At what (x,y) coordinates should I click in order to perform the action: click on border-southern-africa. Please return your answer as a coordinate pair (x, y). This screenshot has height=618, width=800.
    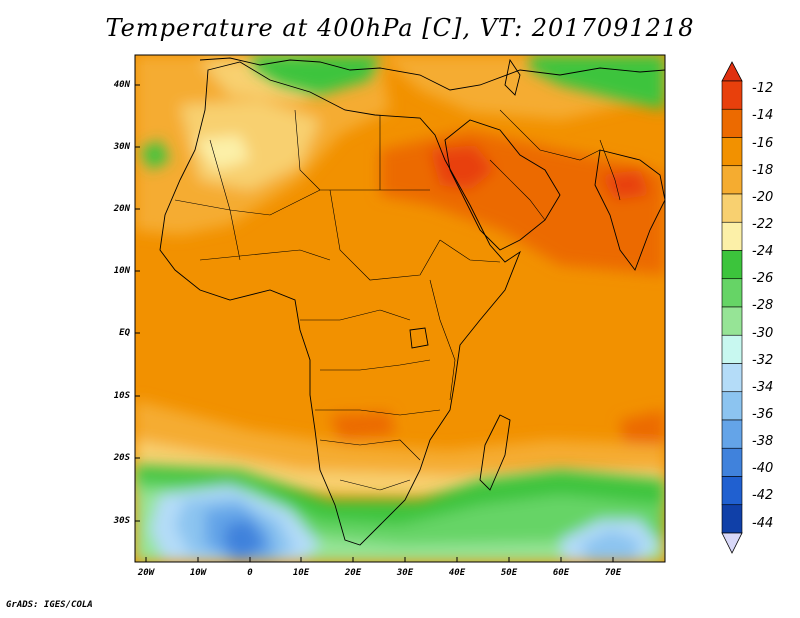
    Looking at the image, I should click on (370, 450).